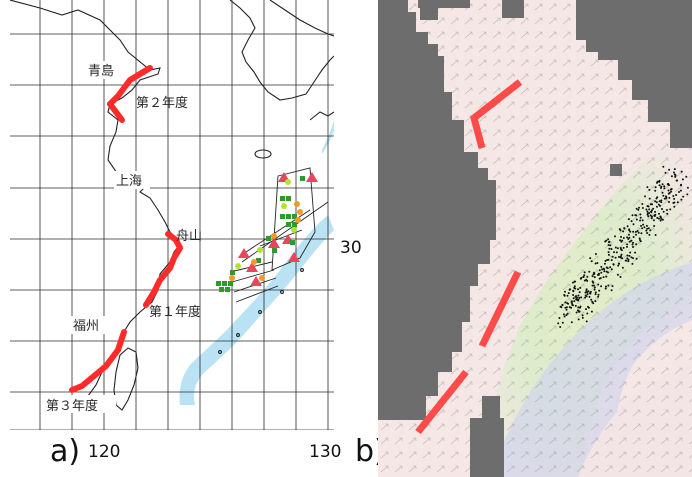 Image resolution: width=692 pixels, height=477 pixels. I want to click on dashed-segment, so click(496, 114).